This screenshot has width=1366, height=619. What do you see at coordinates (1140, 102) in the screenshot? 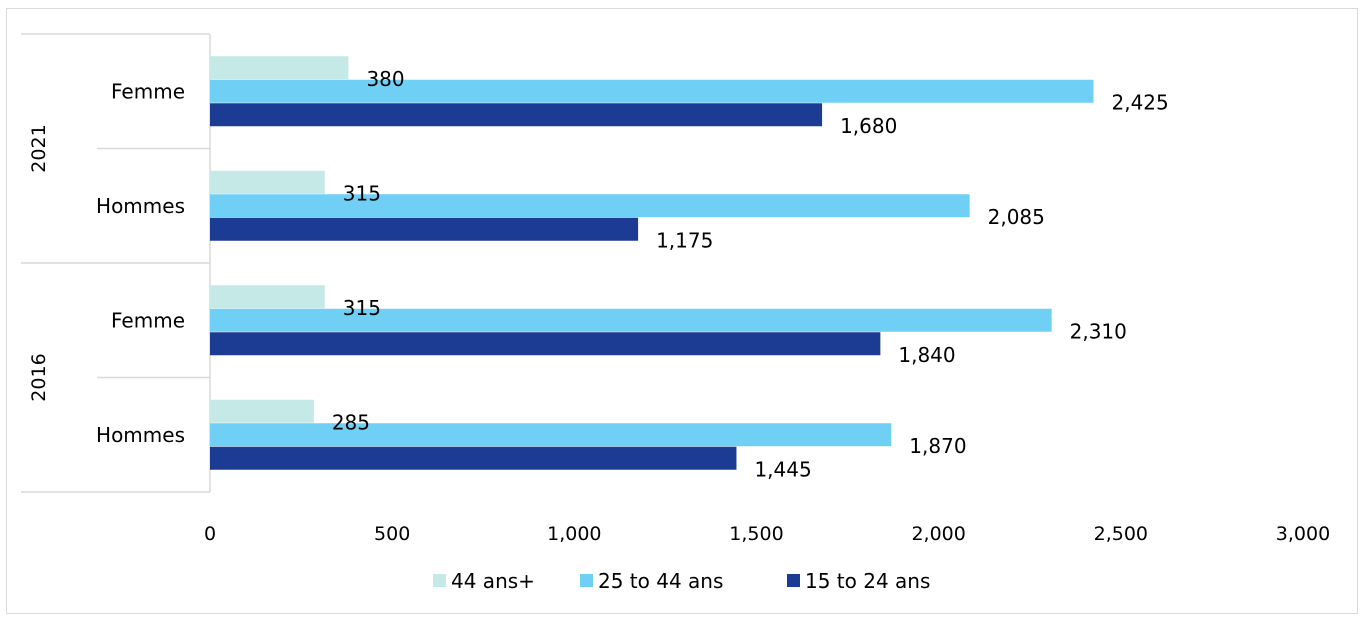
I see `value-label-2021-femme-25-to-44-ans: 2,425` at bounding box center [1140, 102].